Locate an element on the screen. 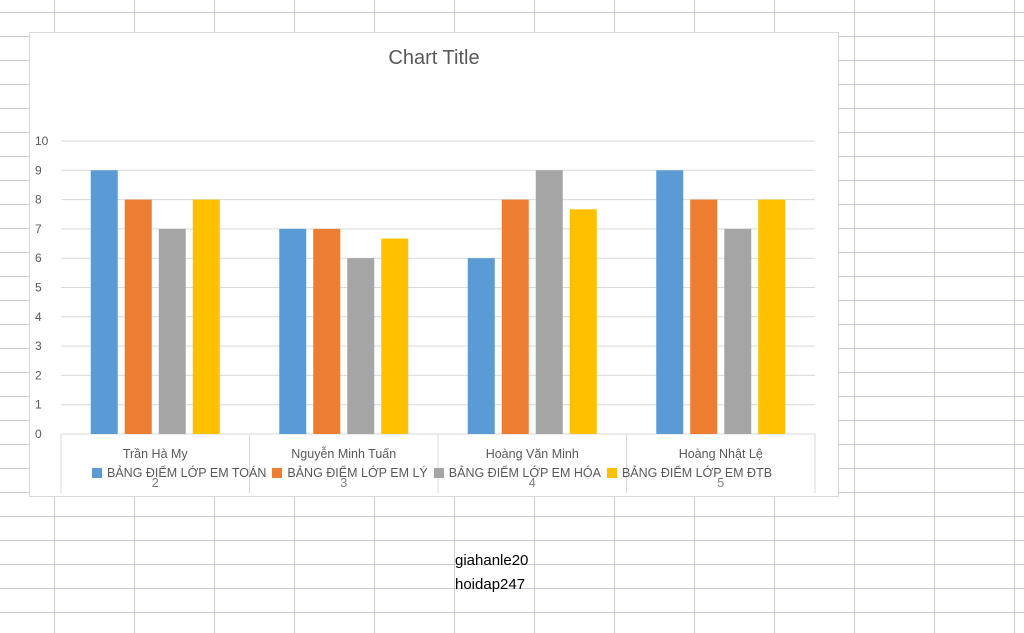 Image resolution: width=1024 pixels, height=633 pixels. y-axis-tick-label: 1 is located at coordinates (38, 405).